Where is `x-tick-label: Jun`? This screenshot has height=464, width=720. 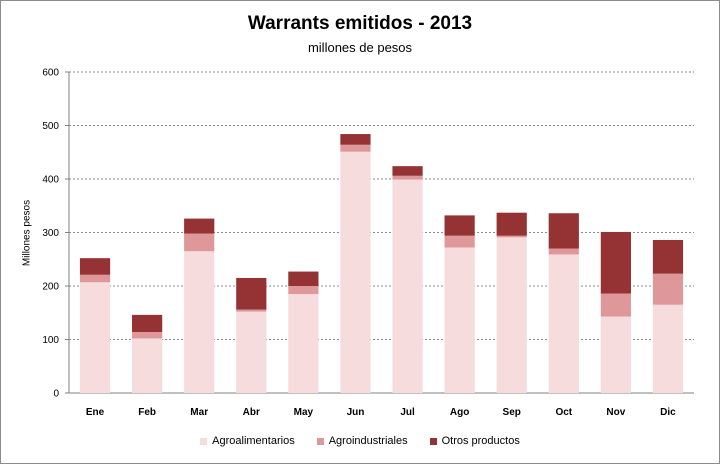
x-tick-label: Jun is located at coordinates (356, 412).